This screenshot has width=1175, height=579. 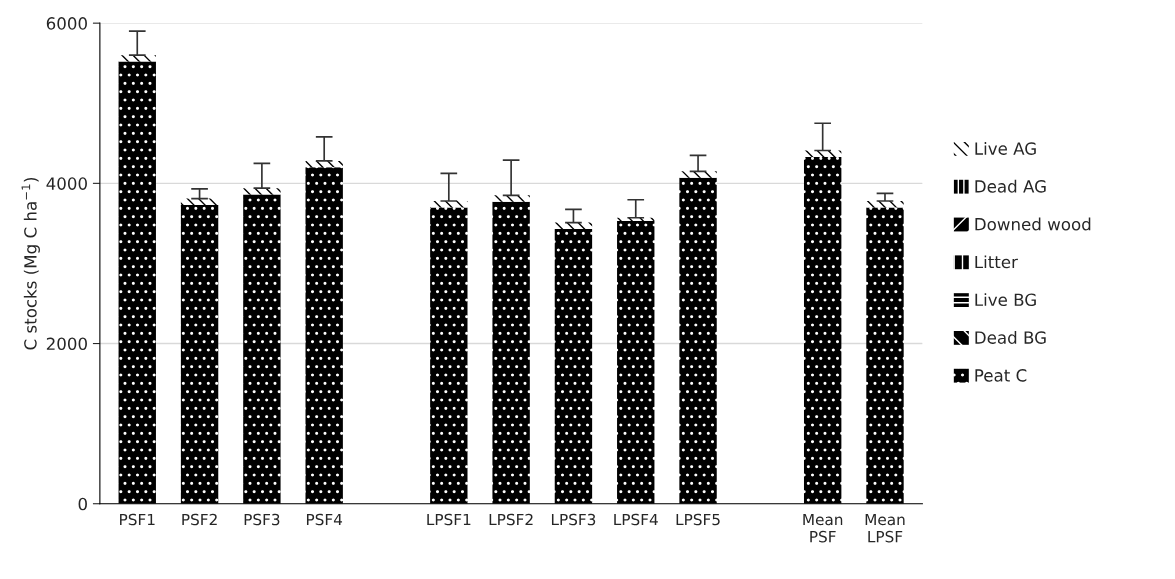 What do you see at coordinates (1010, 337) in the screenshot?
I see `legend-label: Dead BG` at bounding box center [1010, 337].